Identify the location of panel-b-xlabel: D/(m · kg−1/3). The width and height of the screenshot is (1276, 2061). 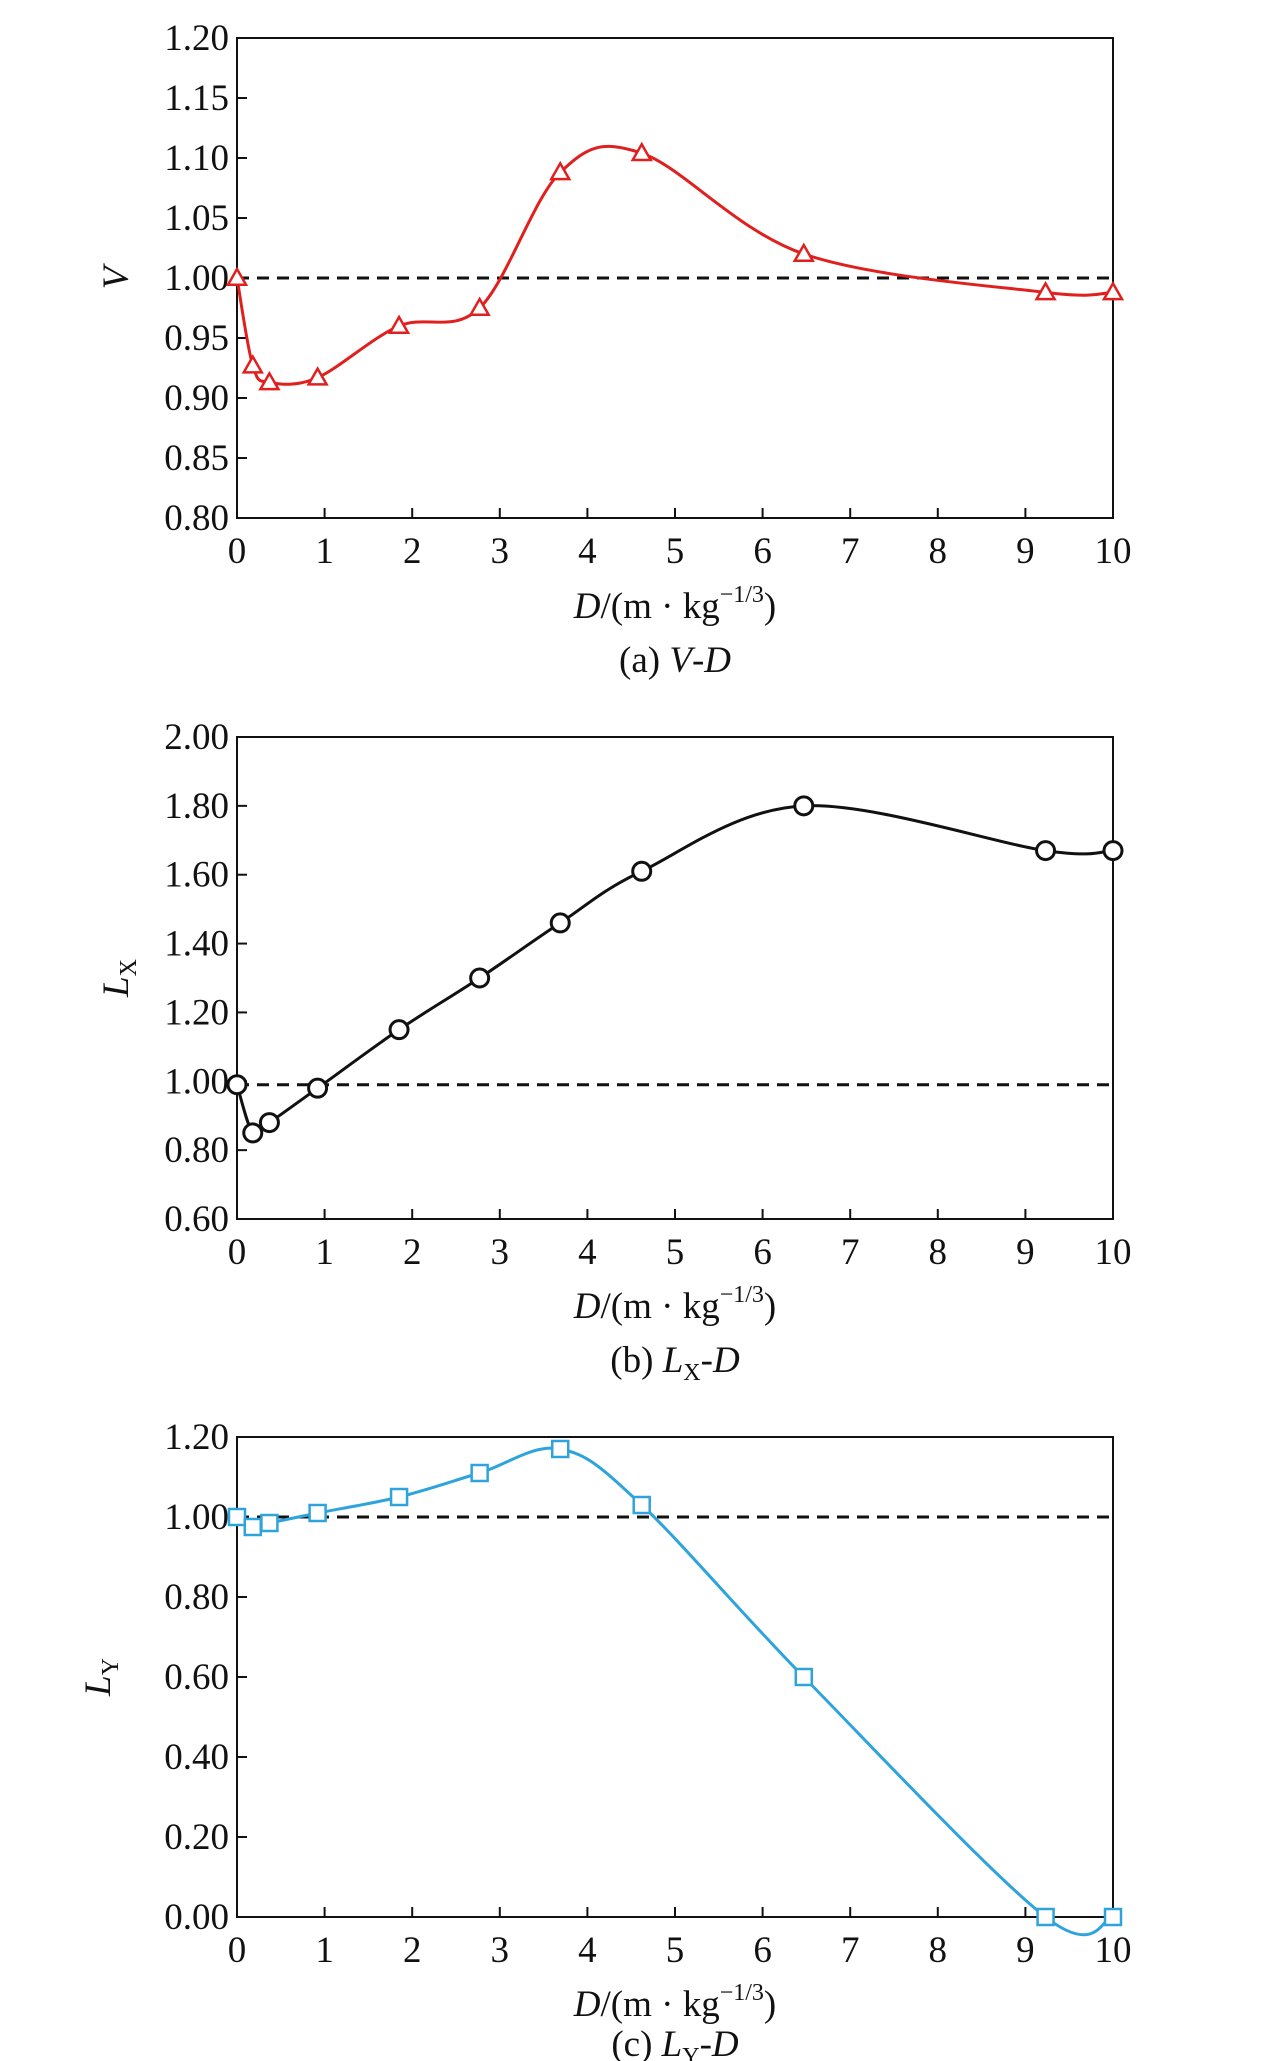
(674, 1304).